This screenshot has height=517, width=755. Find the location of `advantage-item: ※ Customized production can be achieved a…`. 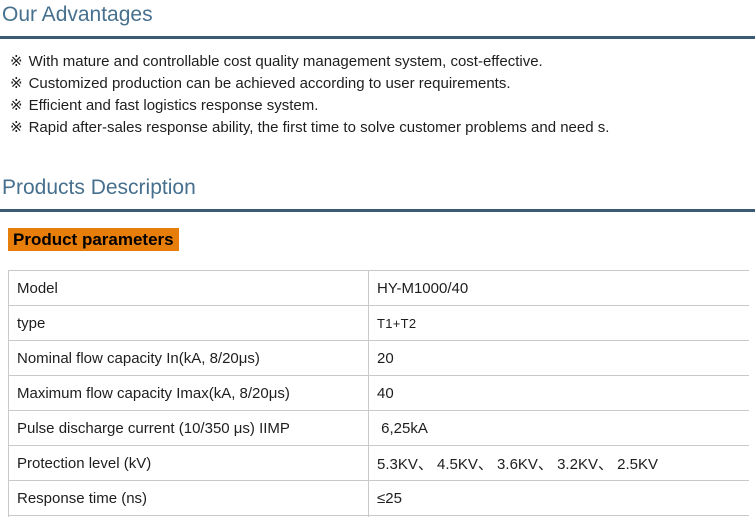

advantage-item: ※ Customized production can be achieved a… is located at coordinates (382, 84).